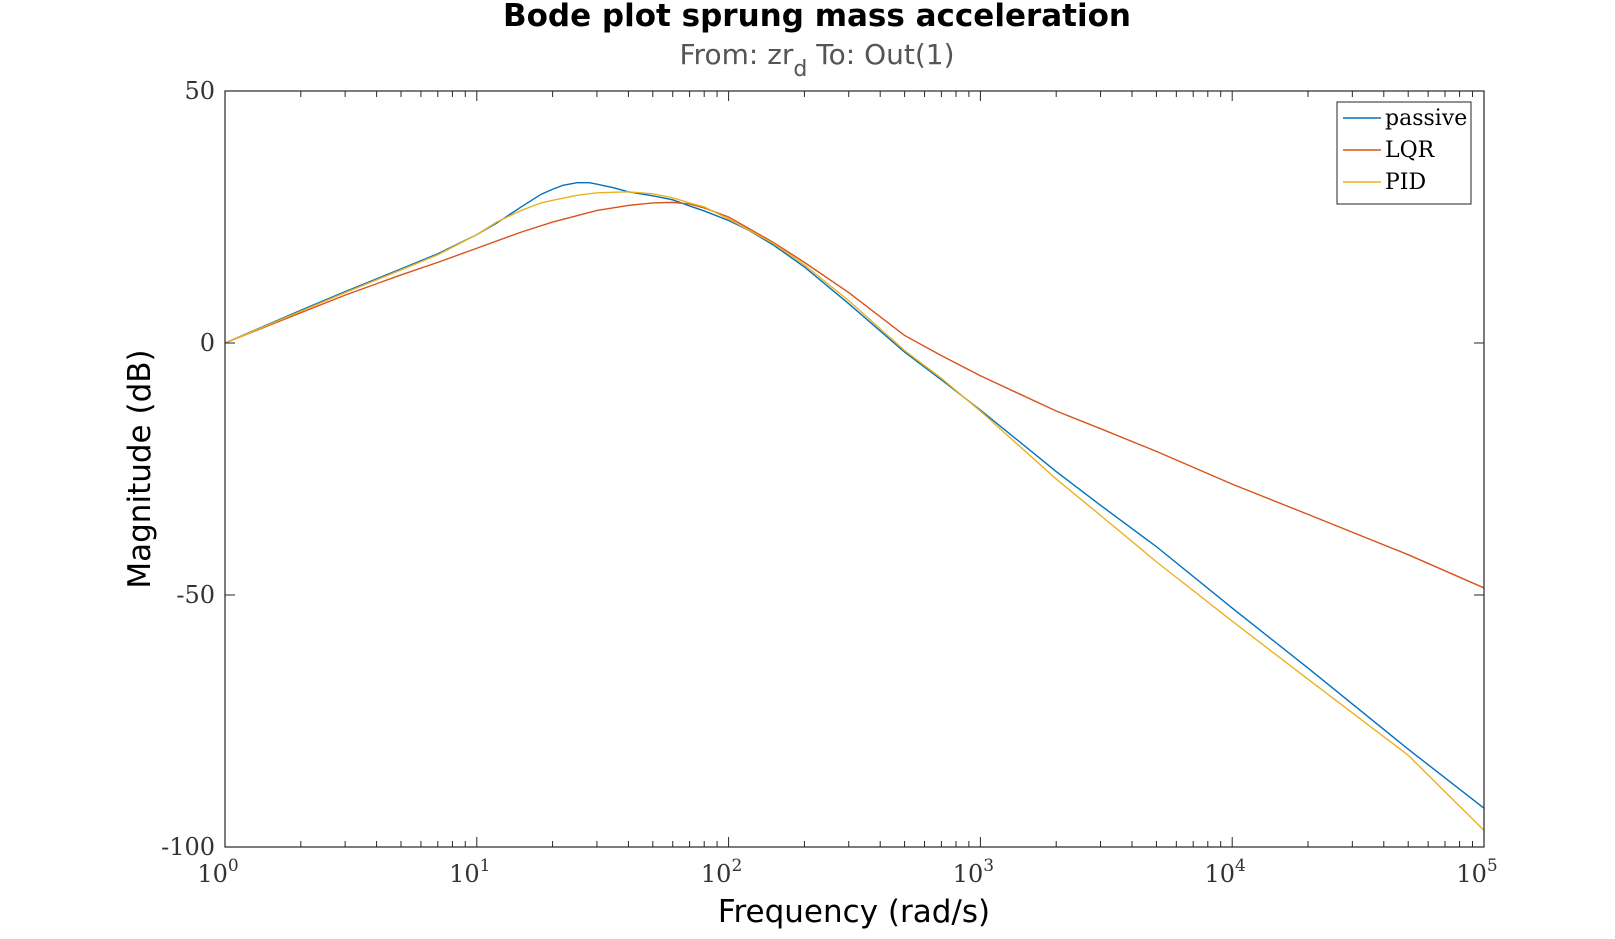  What do you see at coordinates (1426, 118) in the screenshot?
I see `legend-label-passive: passive` at bounding box center [1426, 118].